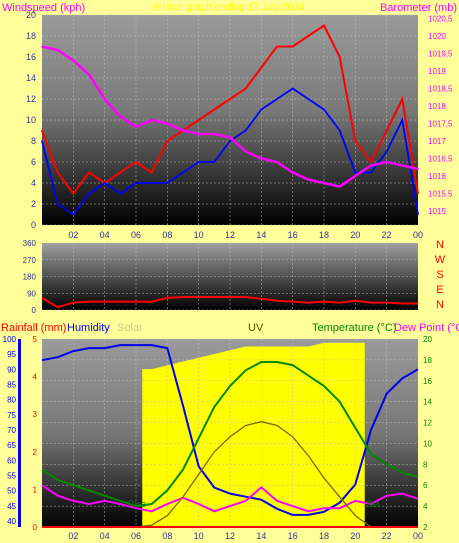 The height and width of the screenshot is (543, 459). I want to click on humidity-tick-label: 75, so click(11, 415).